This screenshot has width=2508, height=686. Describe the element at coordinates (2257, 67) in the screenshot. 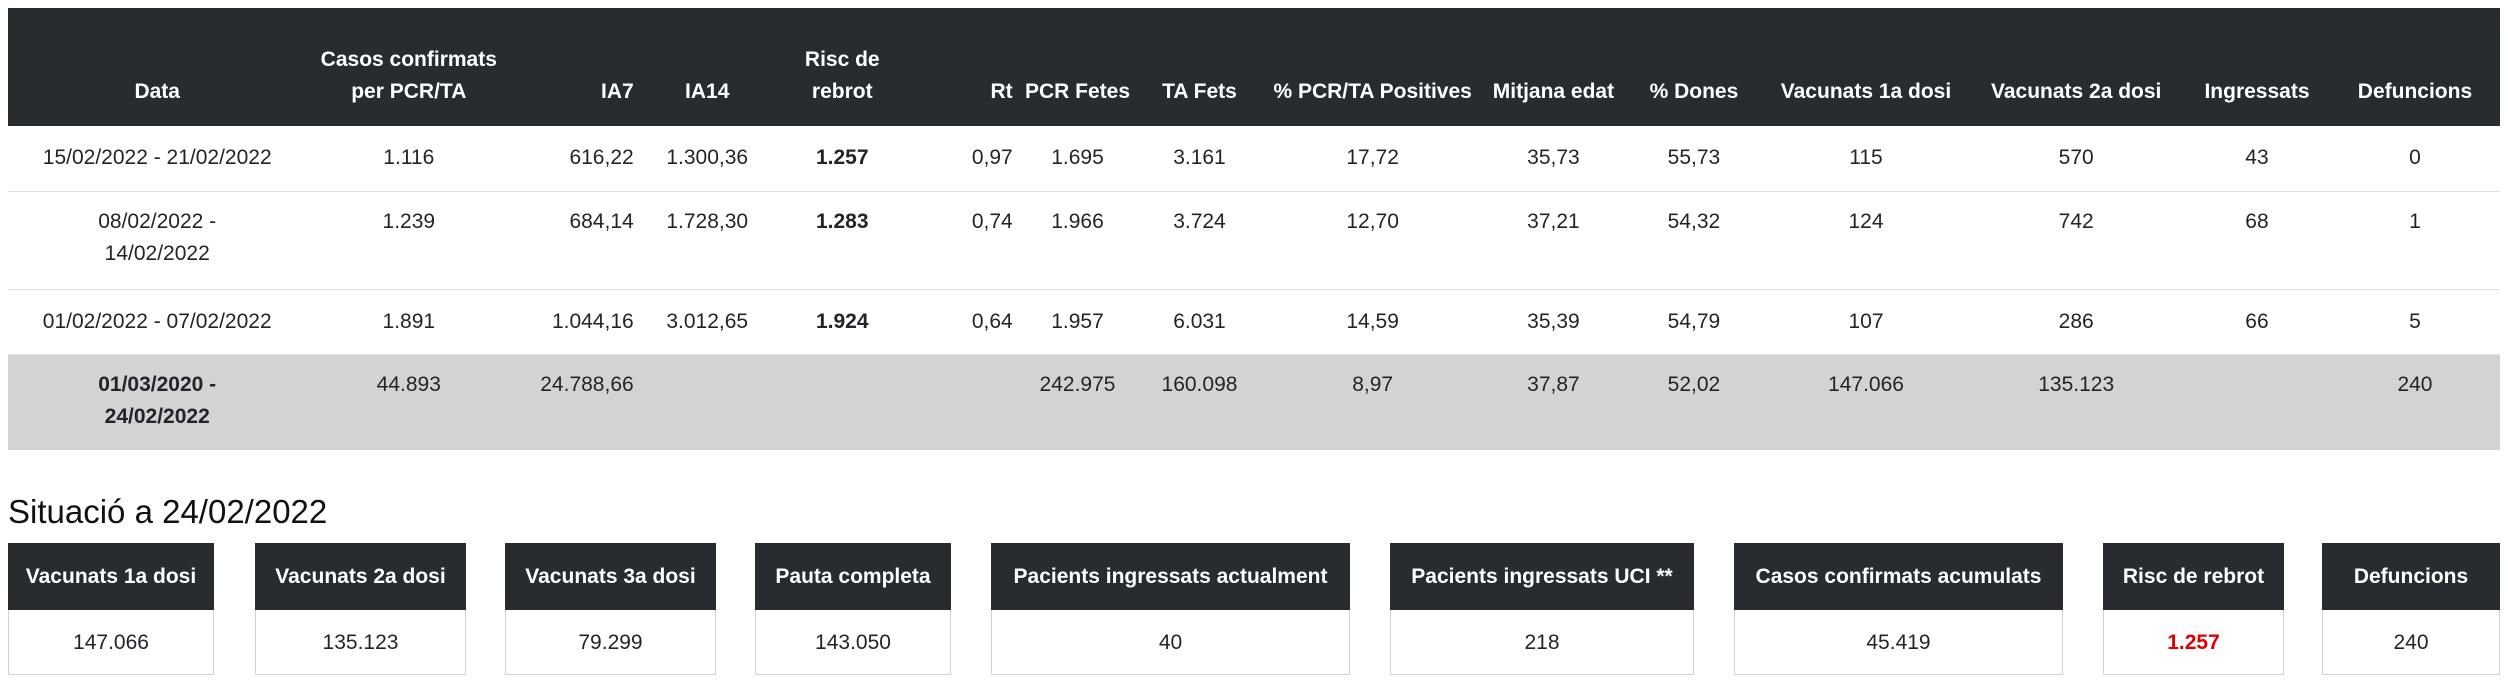

I see `header-ingressats: Ingressats` at that location.